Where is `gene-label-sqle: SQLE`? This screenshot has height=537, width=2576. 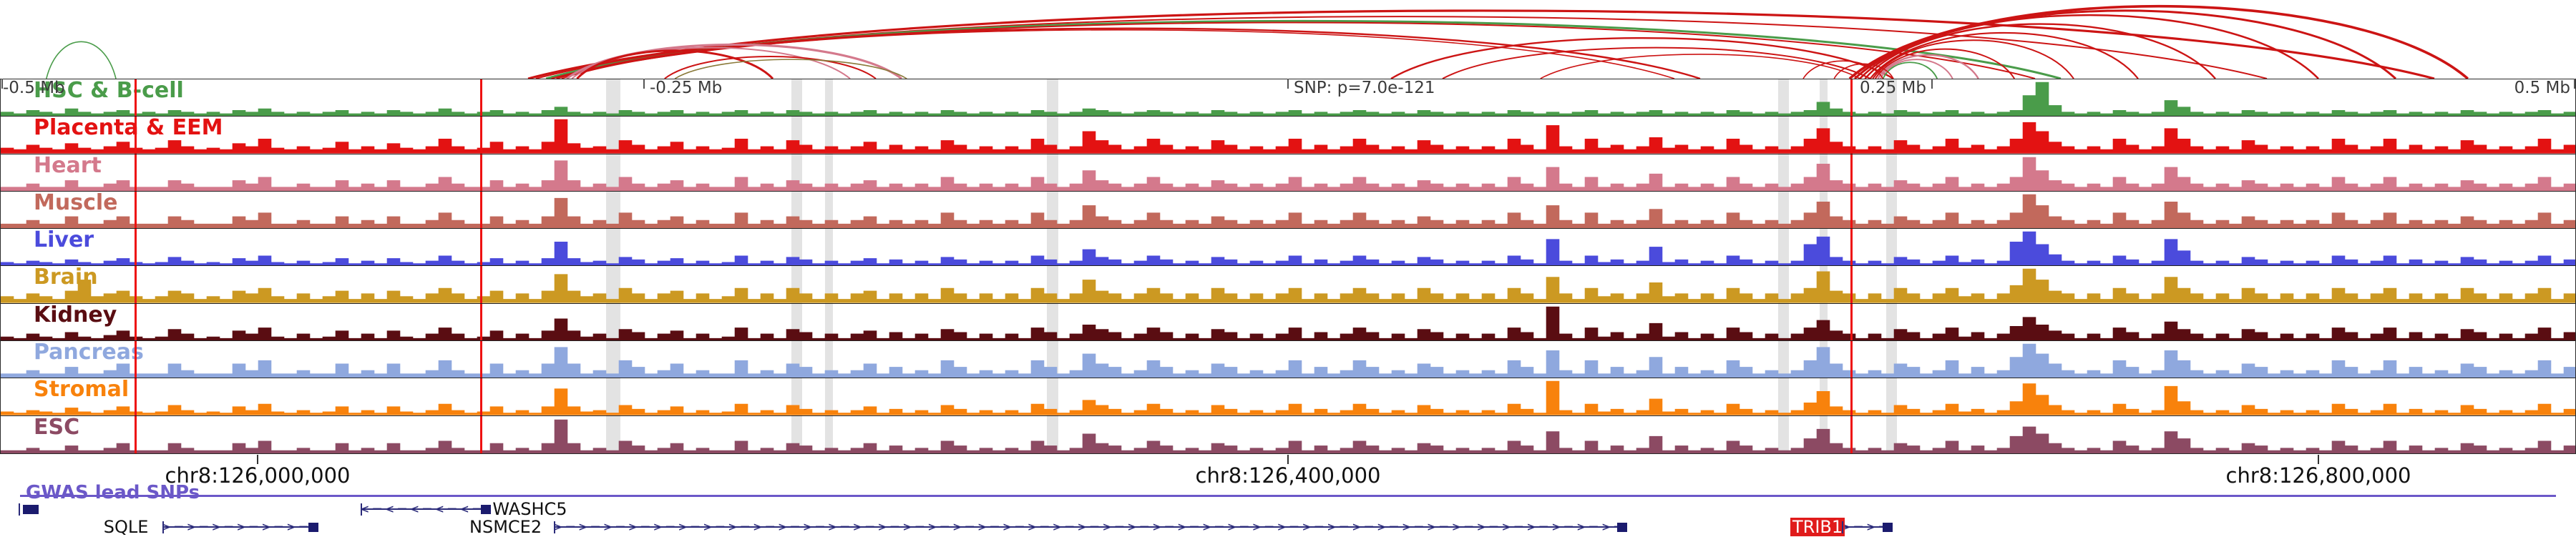
gene-label-sqle: SQLE is located at coordinates (126, 527).